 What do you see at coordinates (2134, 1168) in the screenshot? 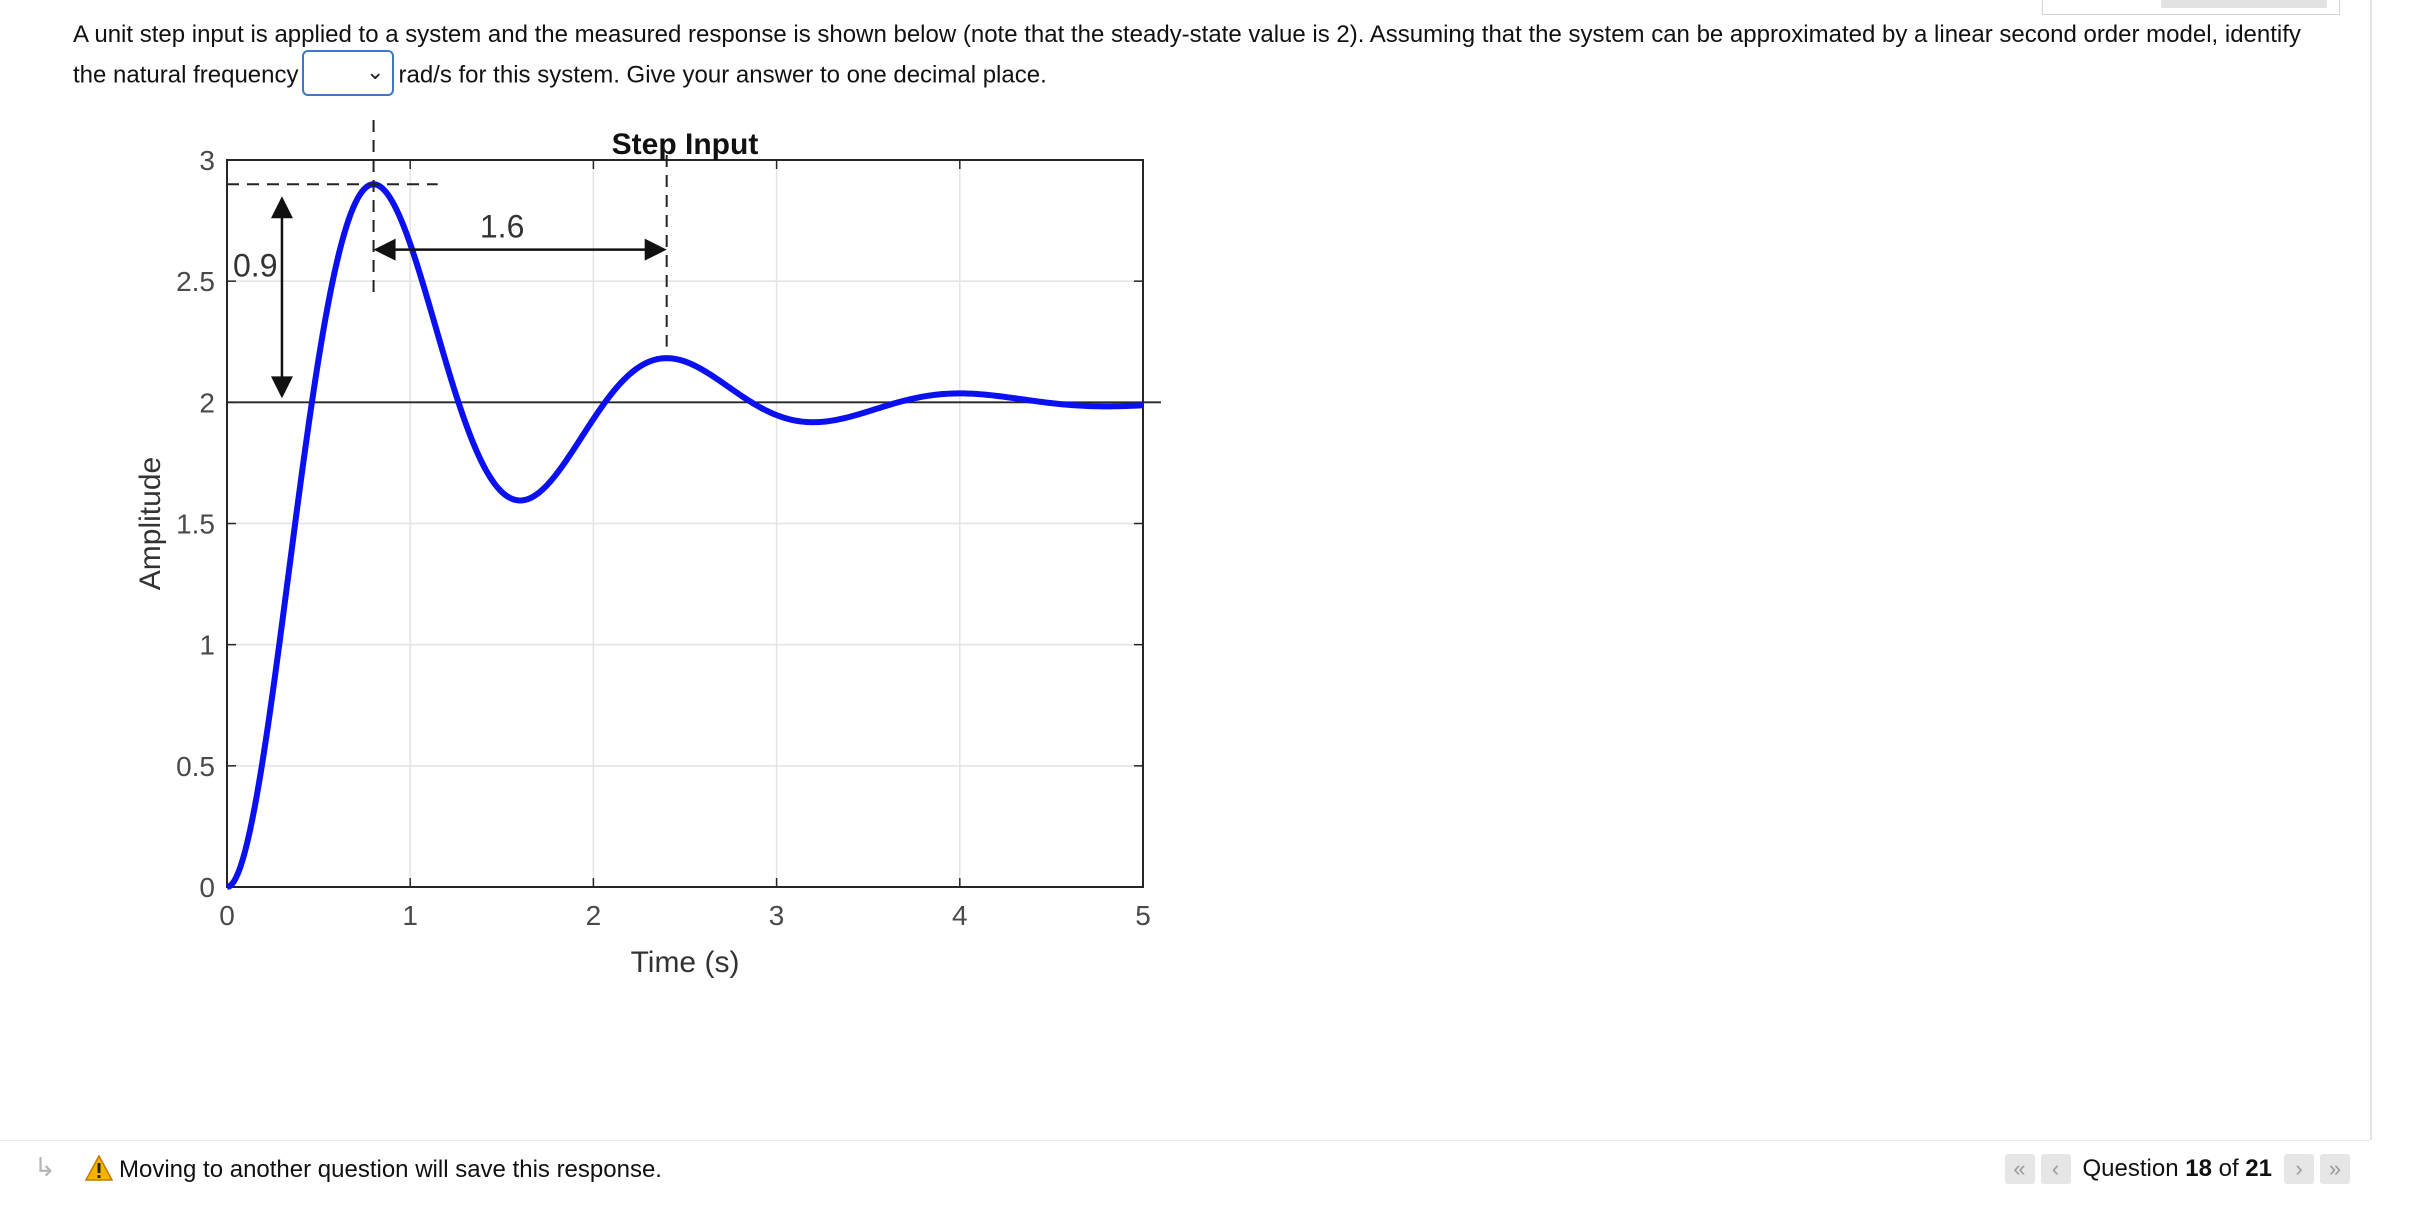
I see `pager-prefix: Question` at bounding box center [2134, 1168].